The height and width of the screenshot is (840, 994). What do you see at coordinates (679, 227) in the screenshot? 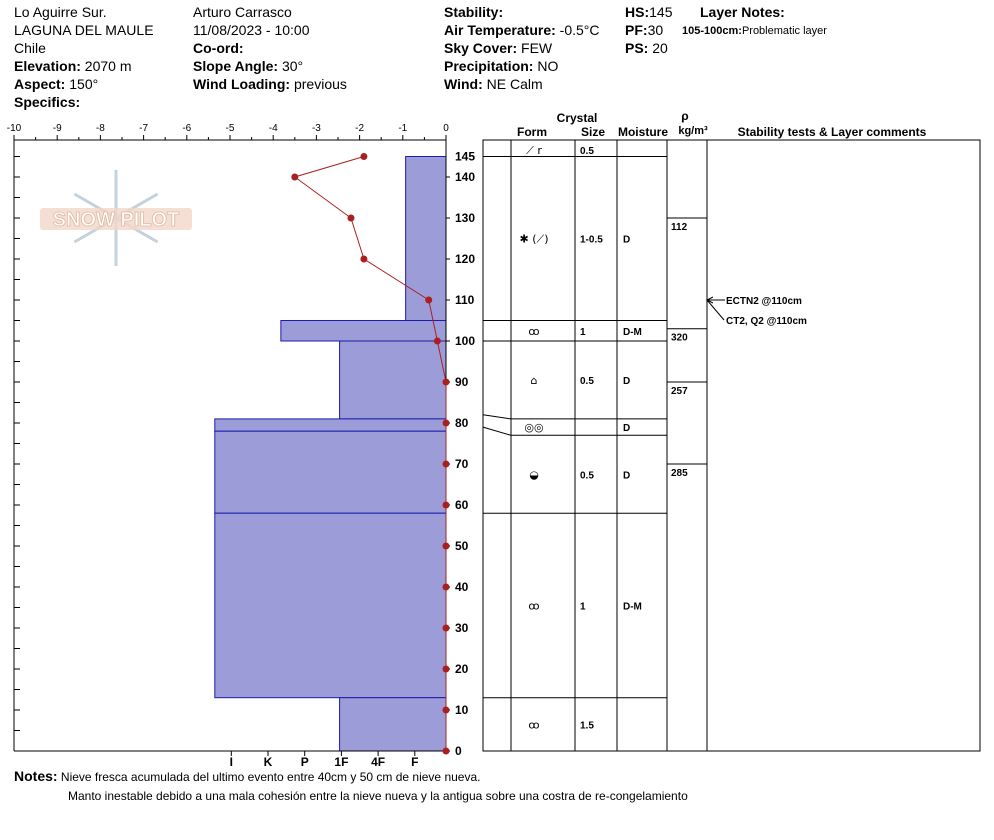
I see `density-value: 112` at bounding box center [679, 227].